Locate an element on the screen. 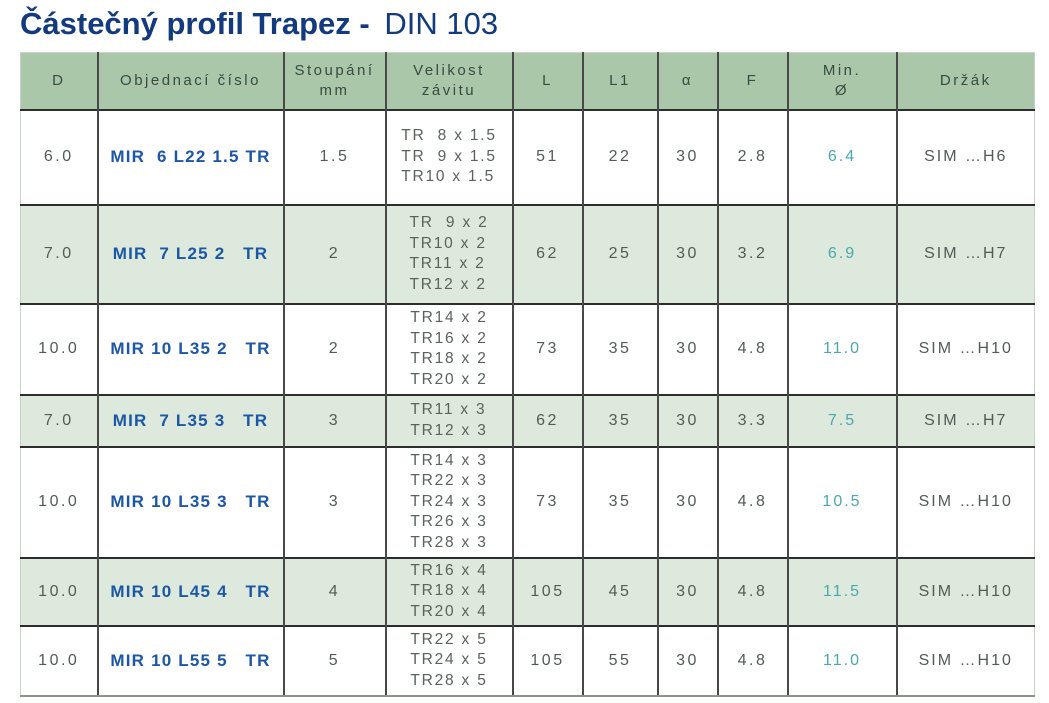 This screenshot has width=1049, height=703. column-header-l1: L1 is located at coordinates (619, 81).